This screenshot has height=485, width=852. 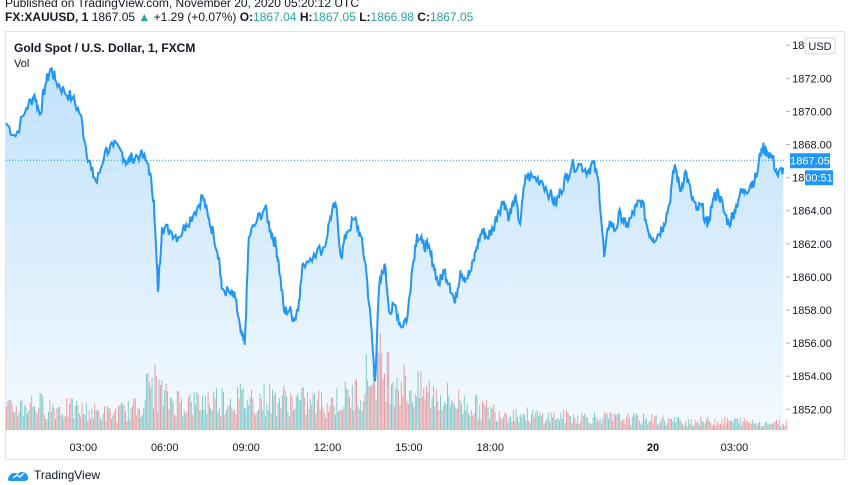 What do you see at coordinates (275, 17) in the screenshot?
I see `open-value: 1867.04` at bounding box center [275, 17].